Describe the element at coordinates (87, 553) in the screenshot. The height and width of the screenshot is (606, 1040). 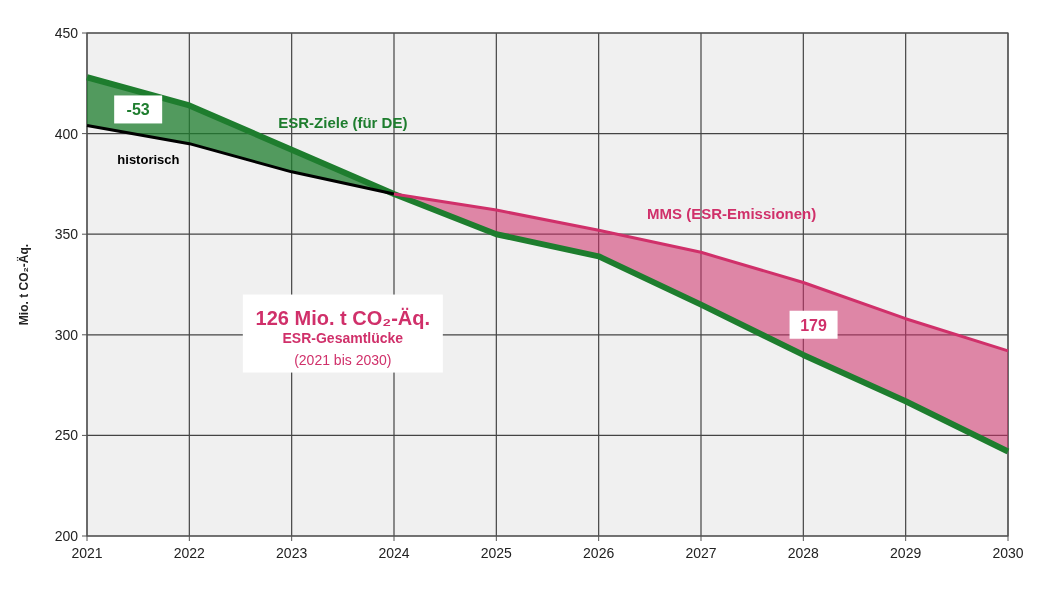
I see `x-tick-label: 2021` at that location.